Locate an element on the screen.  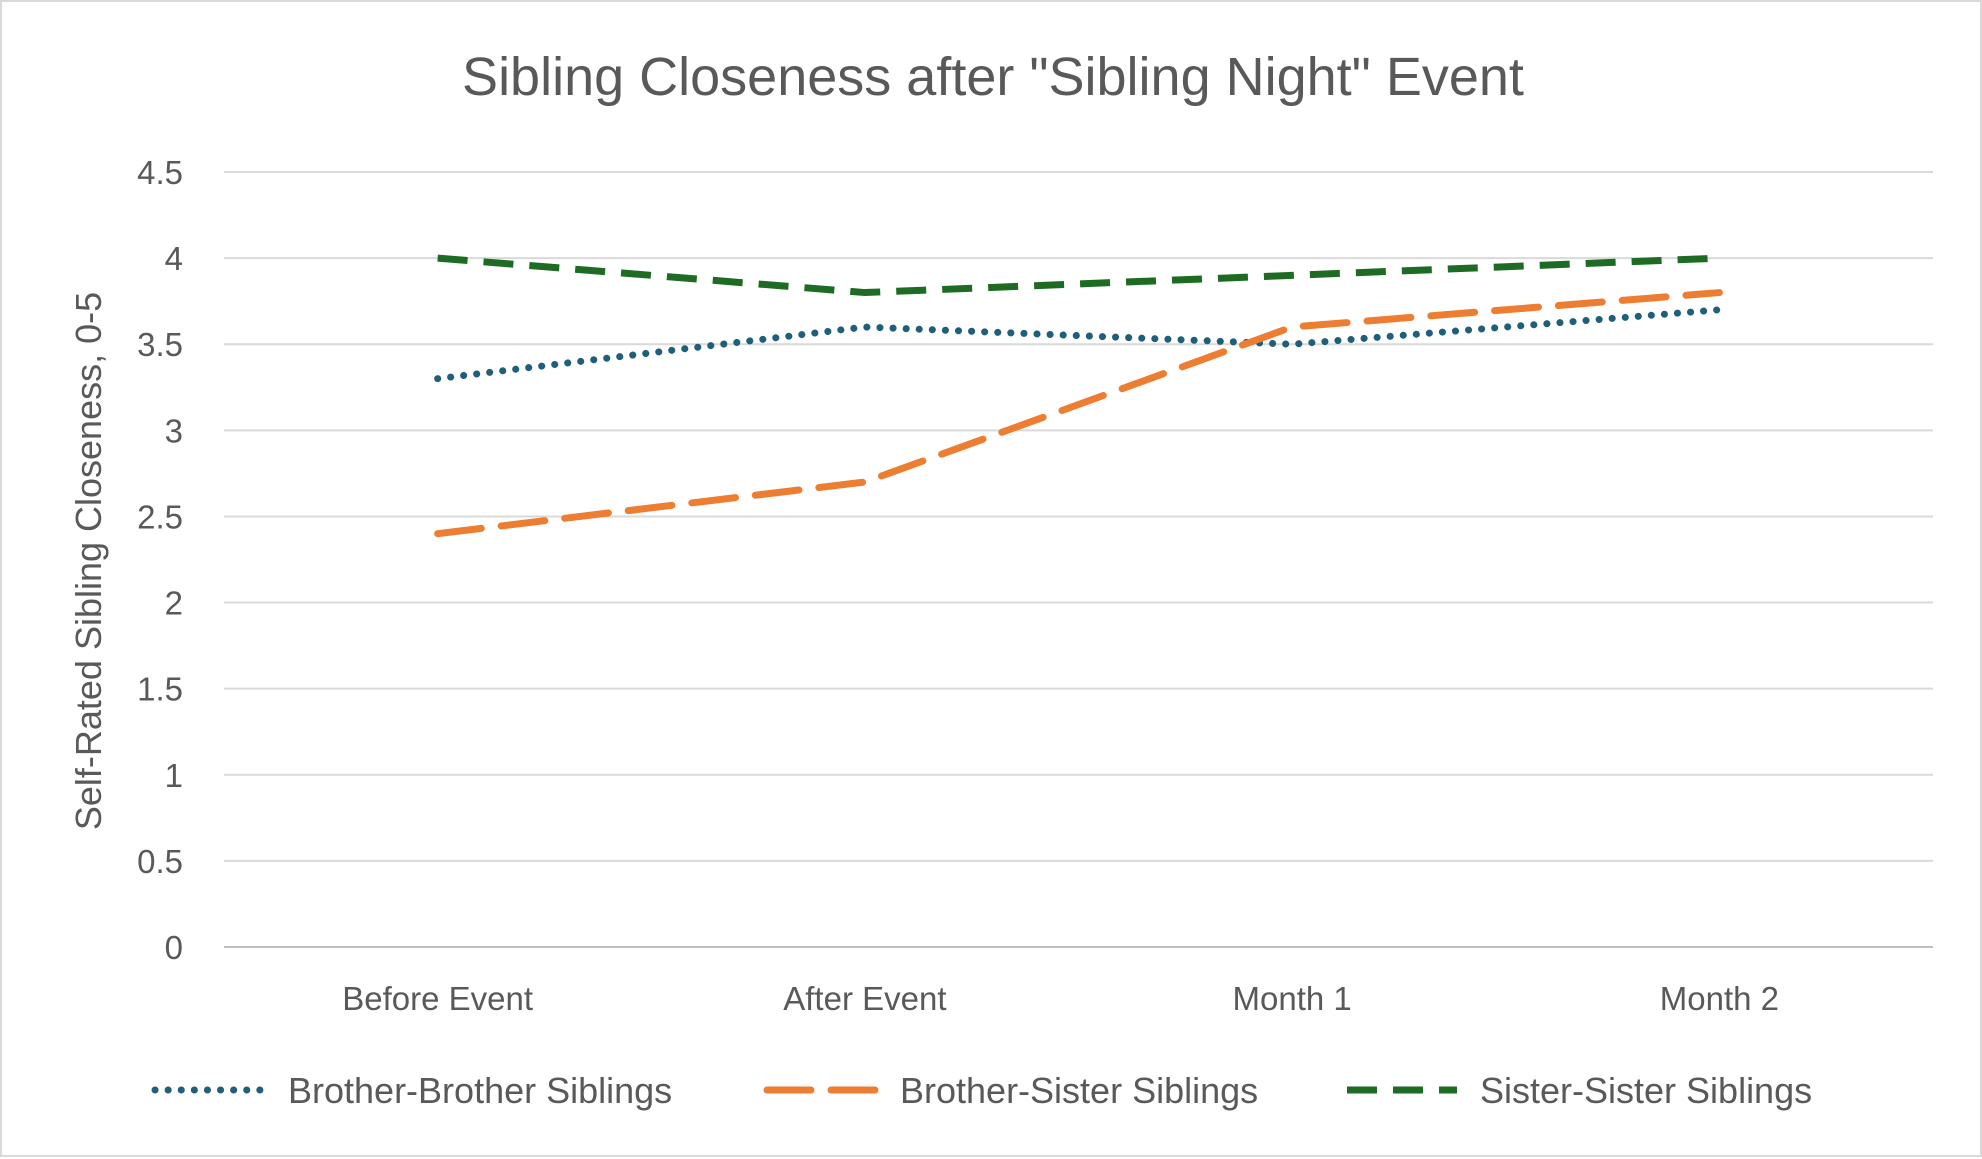
y-tick-label: 4.5 is located at coordinates (160, 172).